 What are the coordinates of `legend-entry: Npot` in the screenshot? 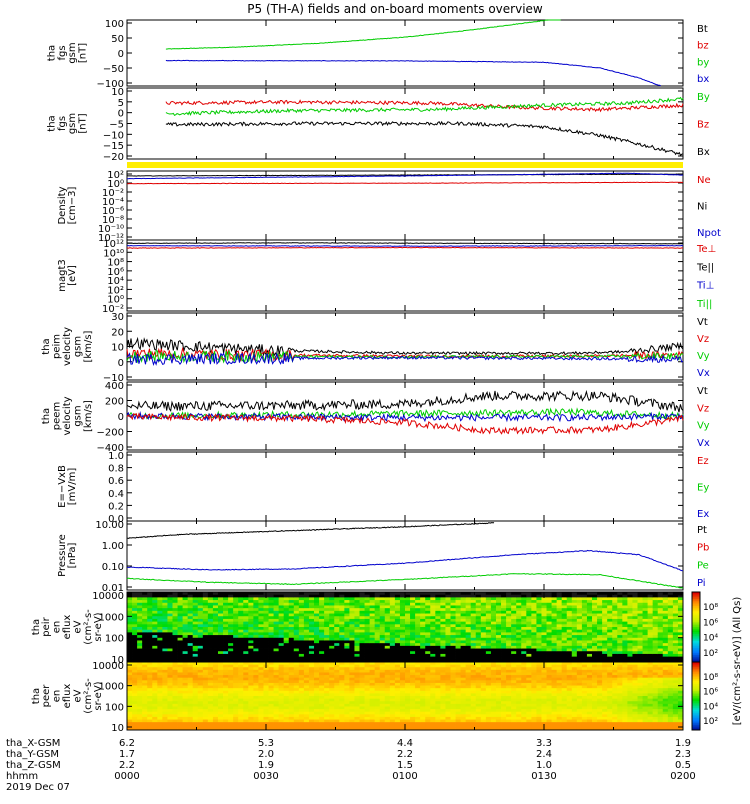 It's located at (709, 233).